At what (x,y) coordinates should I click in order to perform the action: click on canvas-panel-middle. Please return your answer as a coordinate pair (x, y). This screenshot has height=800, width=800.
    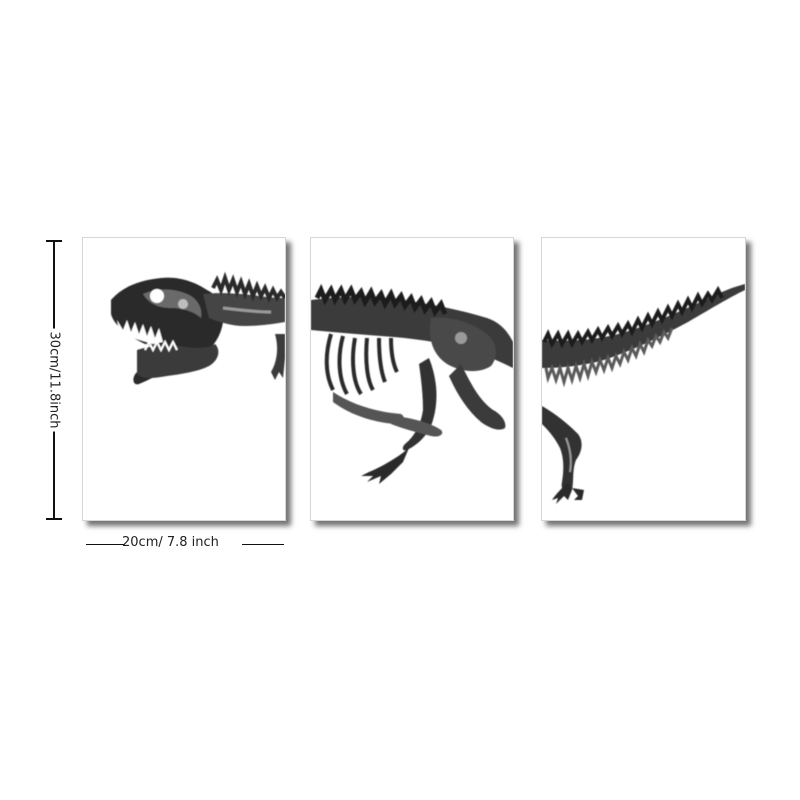
    Looking at the image, I should click on (412, 379).